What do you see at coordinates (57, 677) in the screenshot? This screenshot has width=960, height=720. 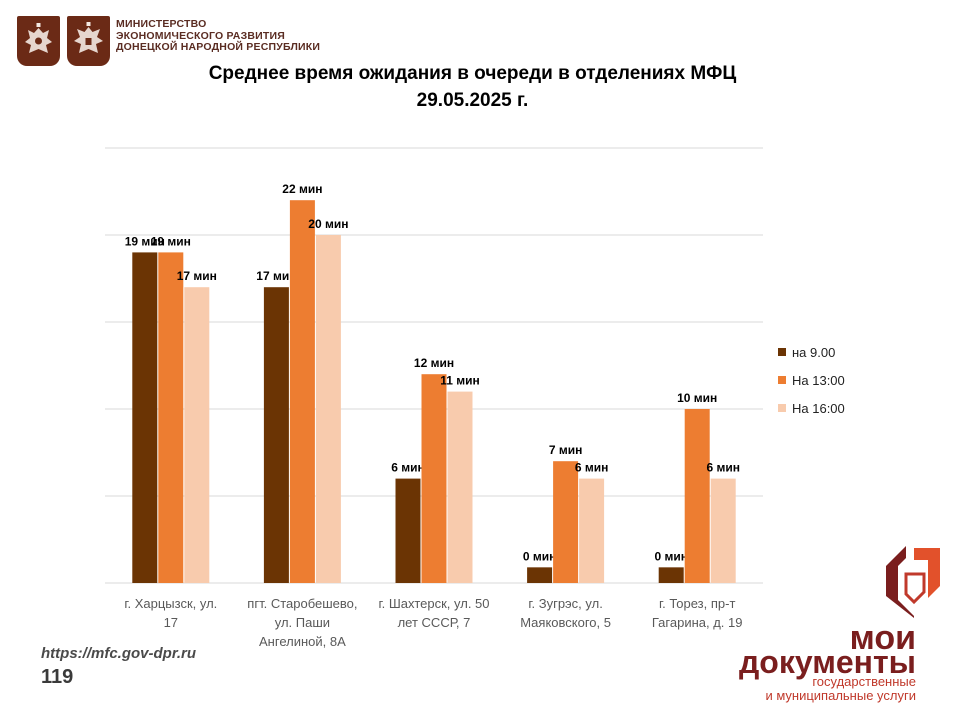 I see `page-number: 119` at bounding box center [57, 677].